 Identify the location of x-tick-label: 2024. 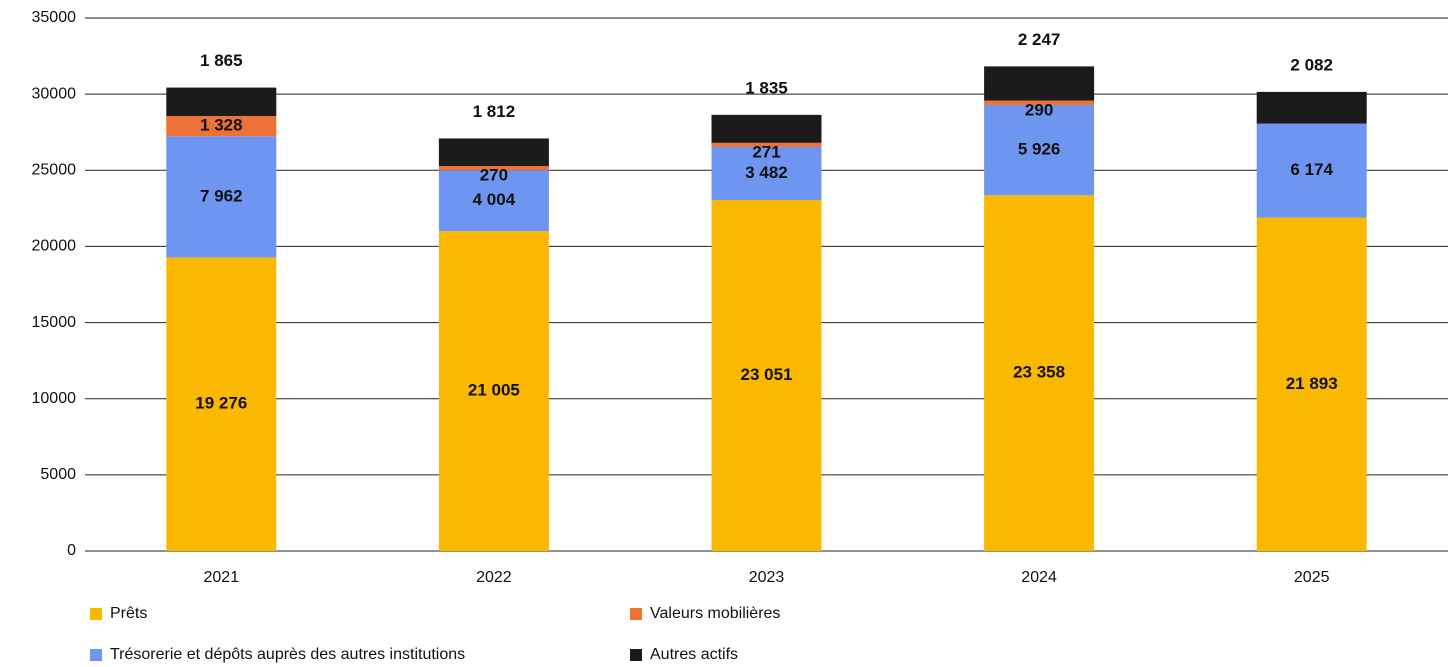
(1039, 577).